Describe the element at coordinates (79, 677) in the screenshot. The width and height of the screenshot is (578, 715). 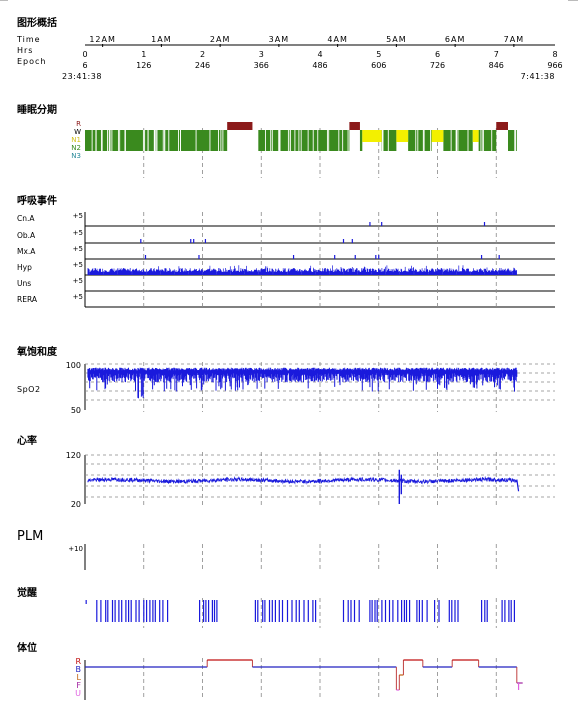
I see `position-label-l: L` at that location.